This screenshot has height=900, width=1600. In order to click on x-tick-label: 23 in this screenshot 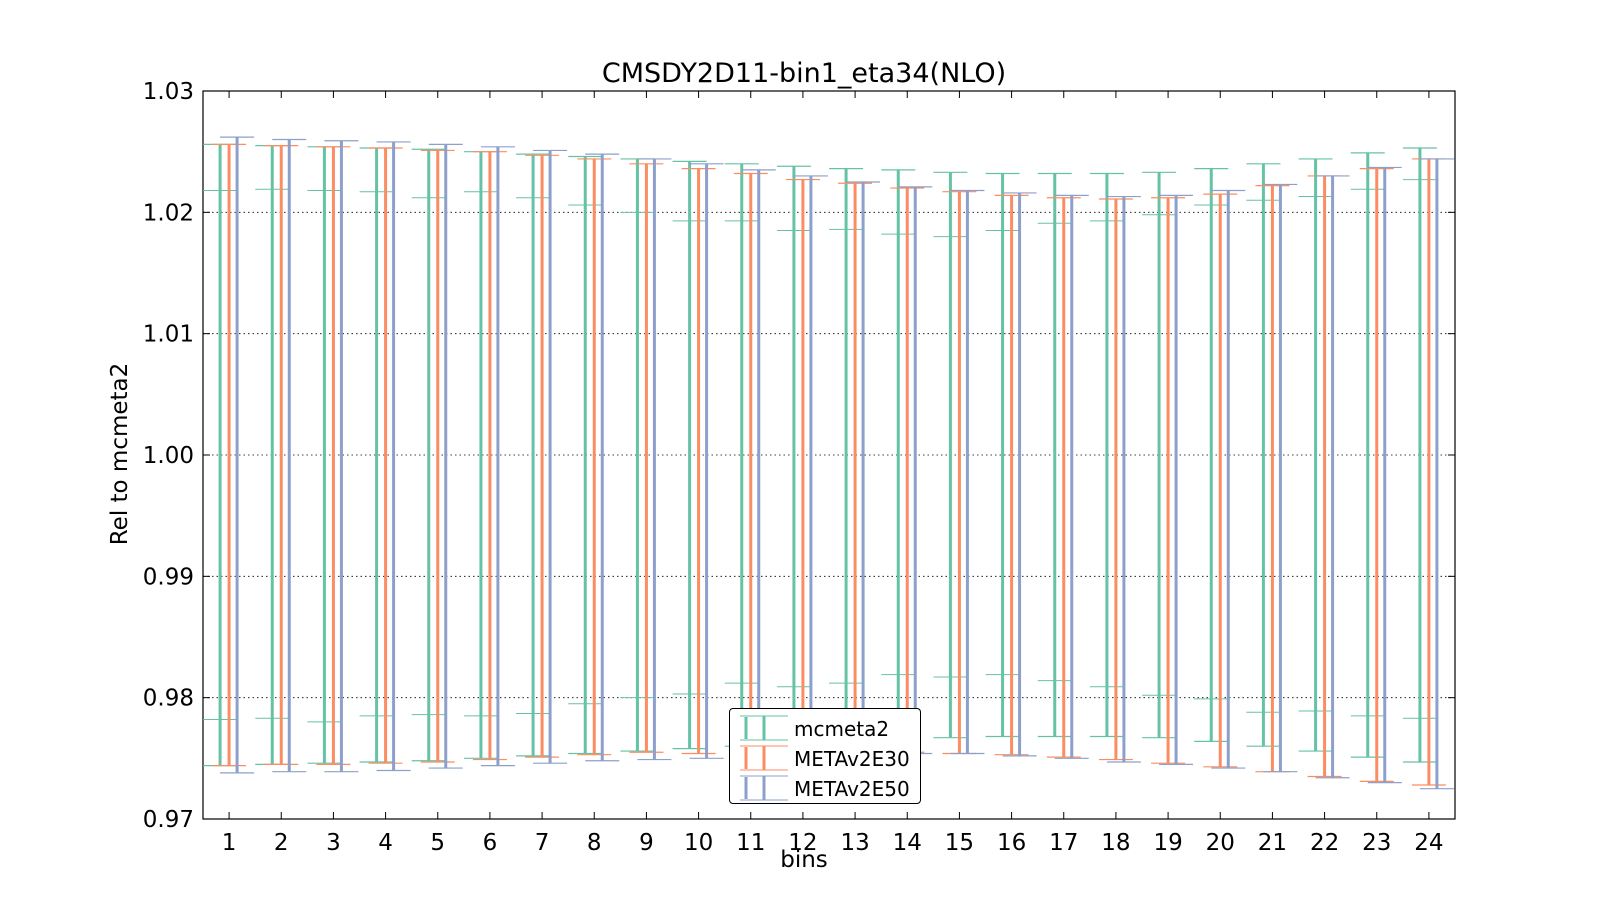, I will do `click(1376, 843)`.